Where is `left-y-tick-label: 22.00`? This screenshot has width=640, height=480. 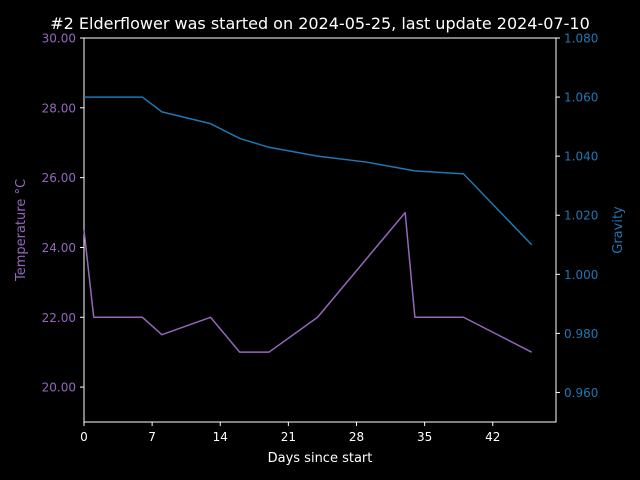 left-y-tick-label: 22.00 is located at coordinates (59, 318).